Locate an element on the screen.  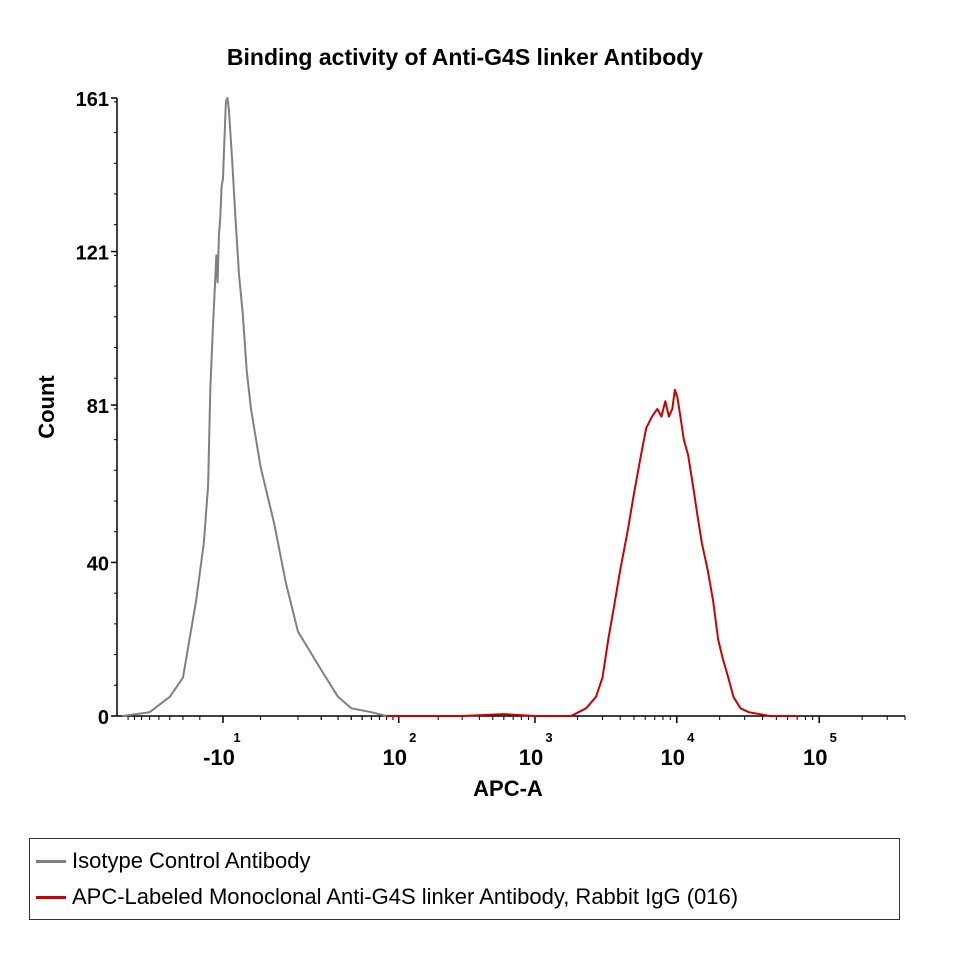
series-line-apc is located at coordinates (592, 552).